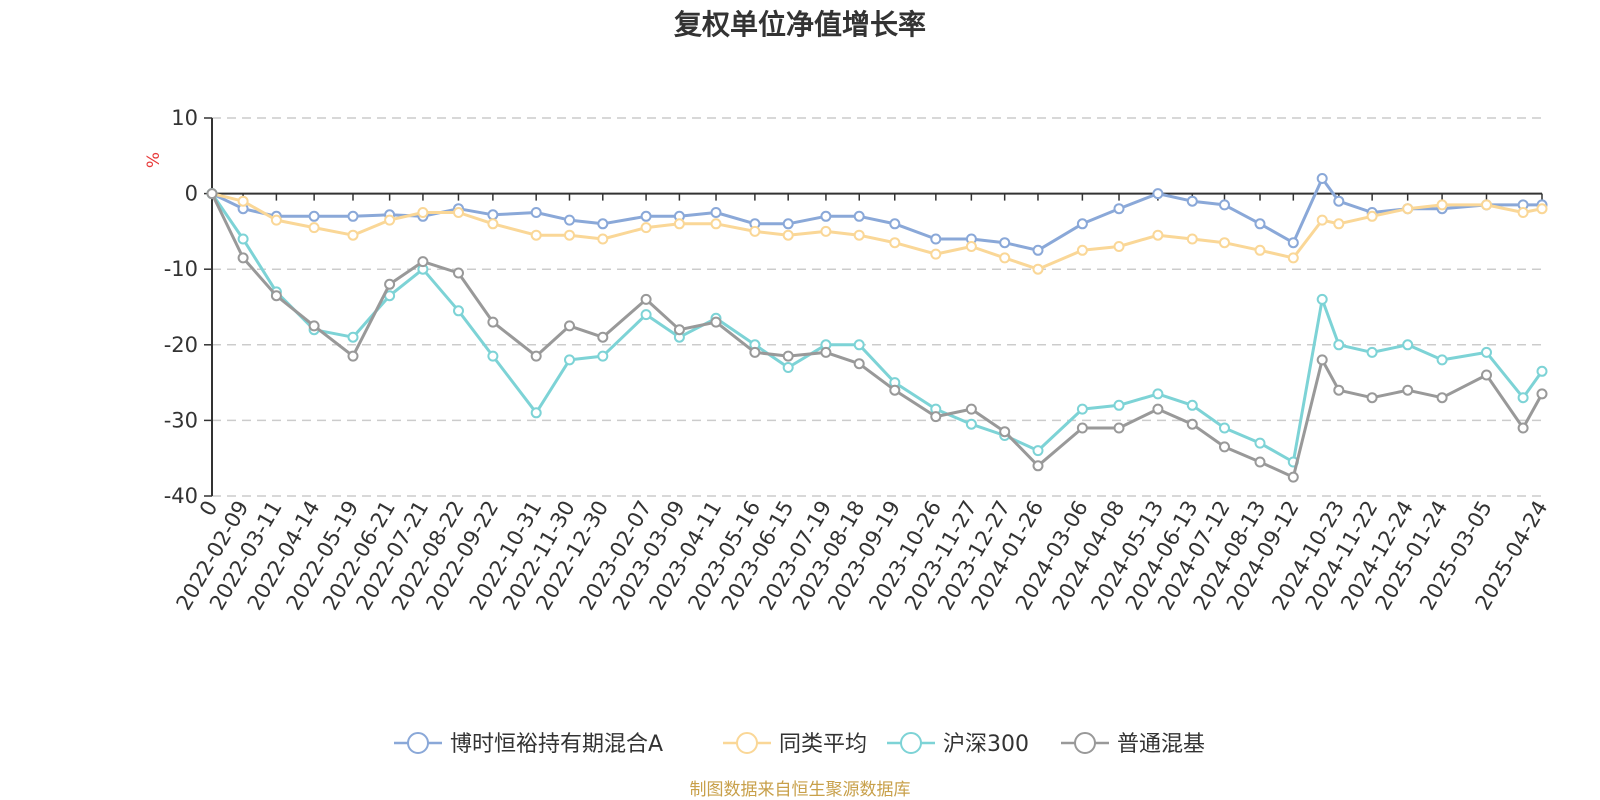 The height and width of the screenshot is (800, 1600). Describe the element at coordinates (181, 269) in the screenshot. I see `y-tick-label: -10` at that location.